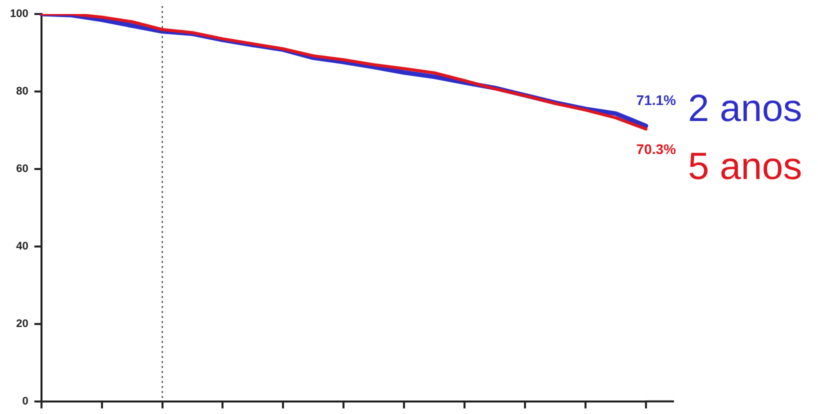  I want to click on y-tick-label: 40, so click(22, 246).